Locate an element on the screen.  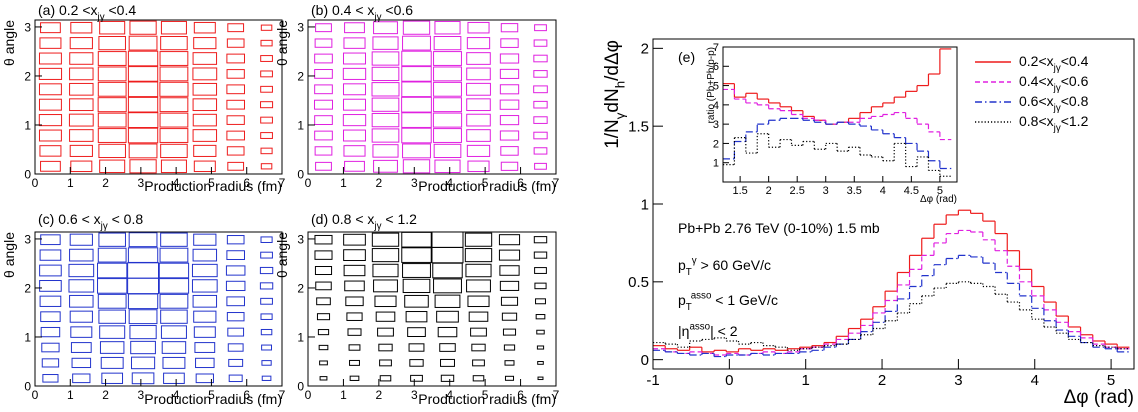
x-axis-label: Production radius (fm) is located at coordinates (487, 399).